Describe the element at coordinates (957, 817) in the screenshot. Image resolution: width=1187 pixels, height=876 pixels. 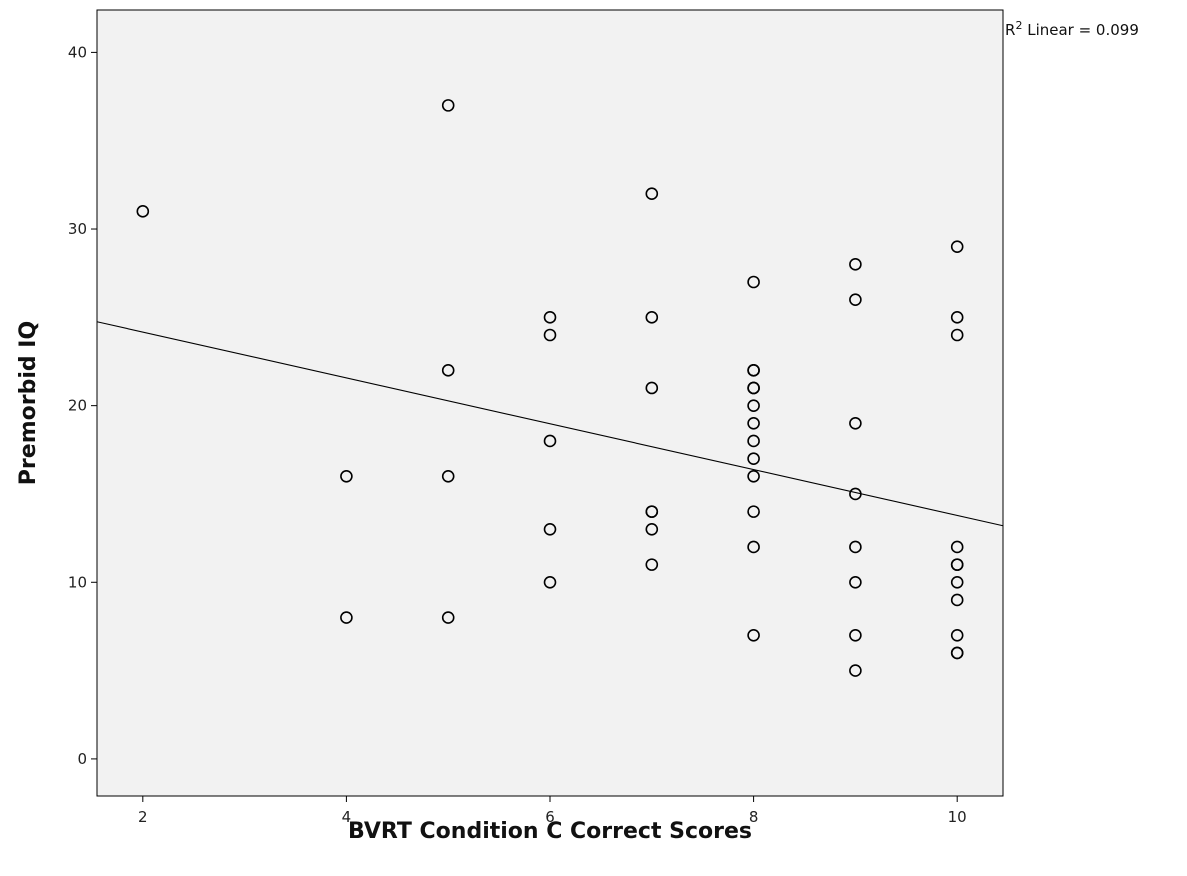
I see `x-tick-label: 10` at that location.